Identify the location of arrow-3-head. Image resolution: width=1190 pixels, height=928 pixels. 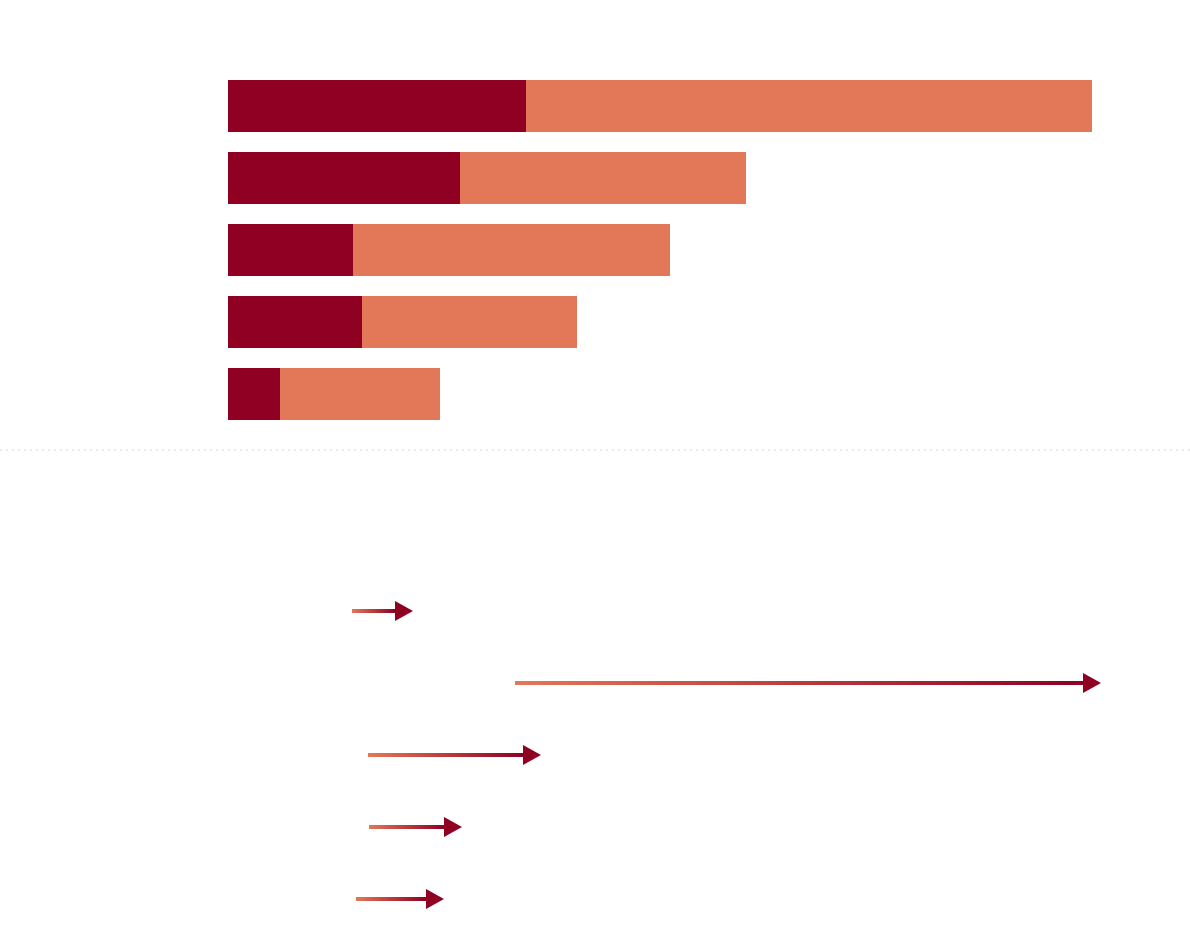
(532, 755).